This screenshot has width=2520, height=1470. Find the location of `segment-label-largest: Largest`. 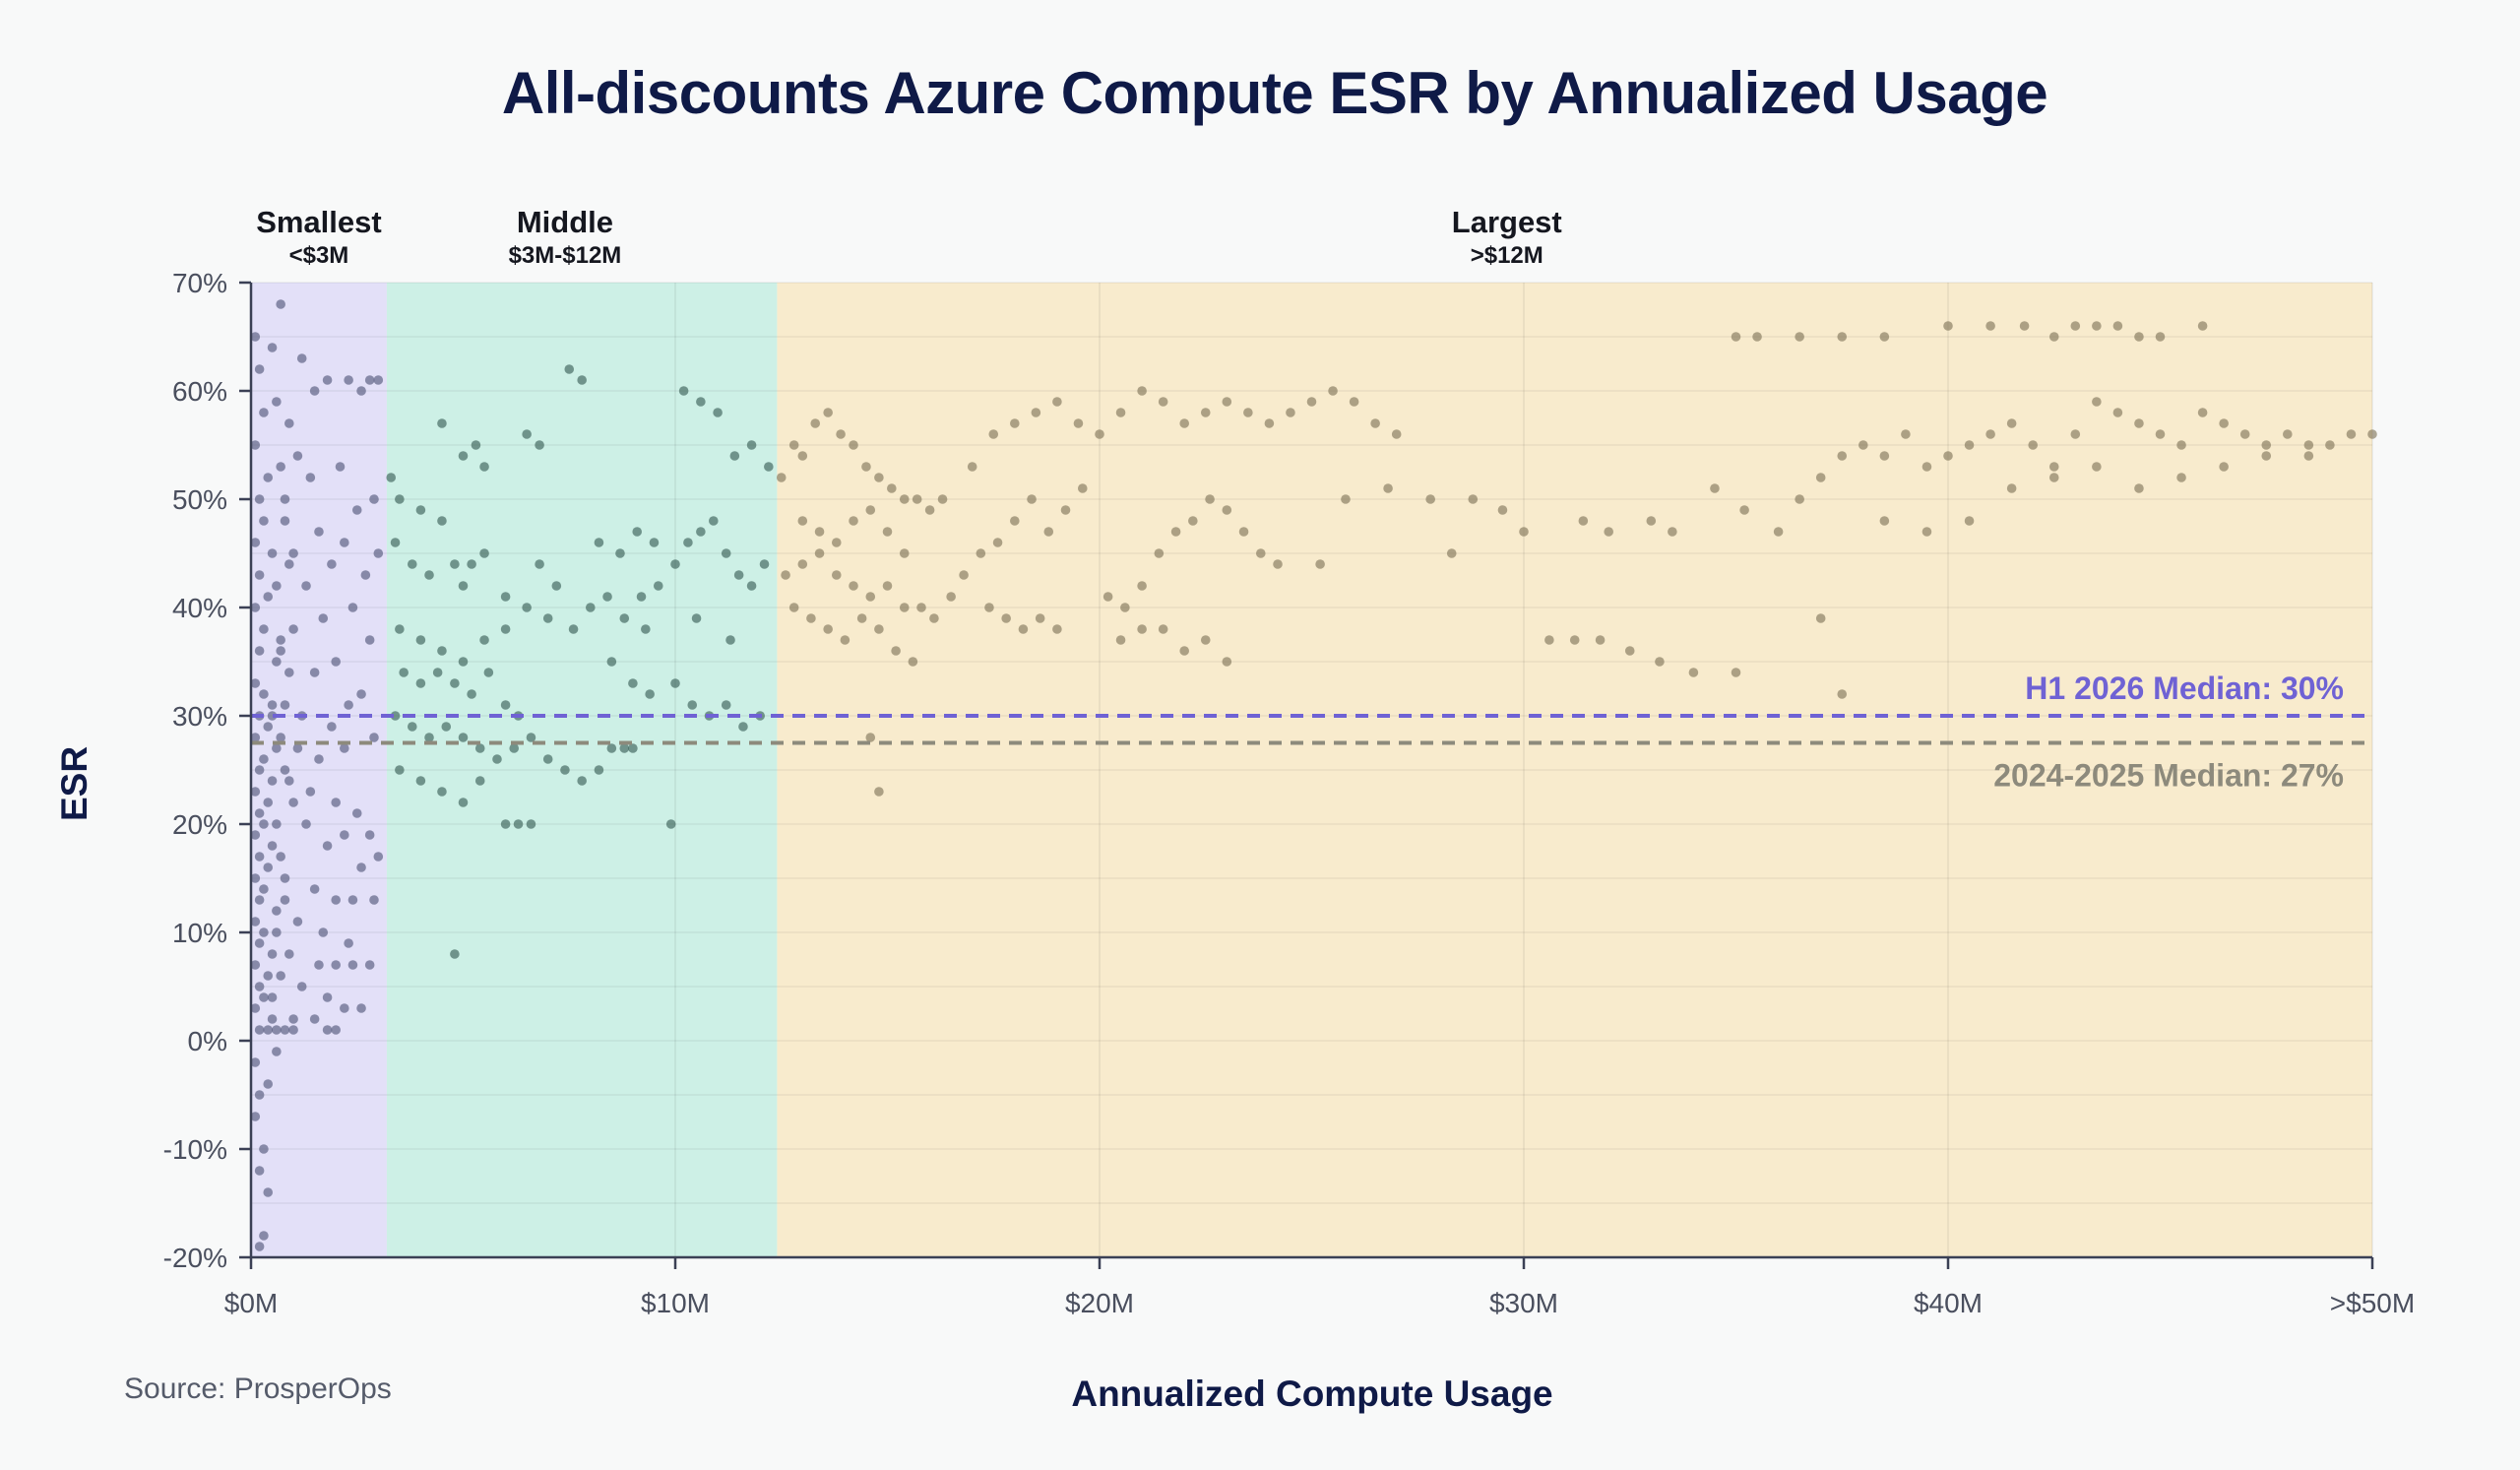

segment-label-largest: Largest is located at coordinates (1507, 222).